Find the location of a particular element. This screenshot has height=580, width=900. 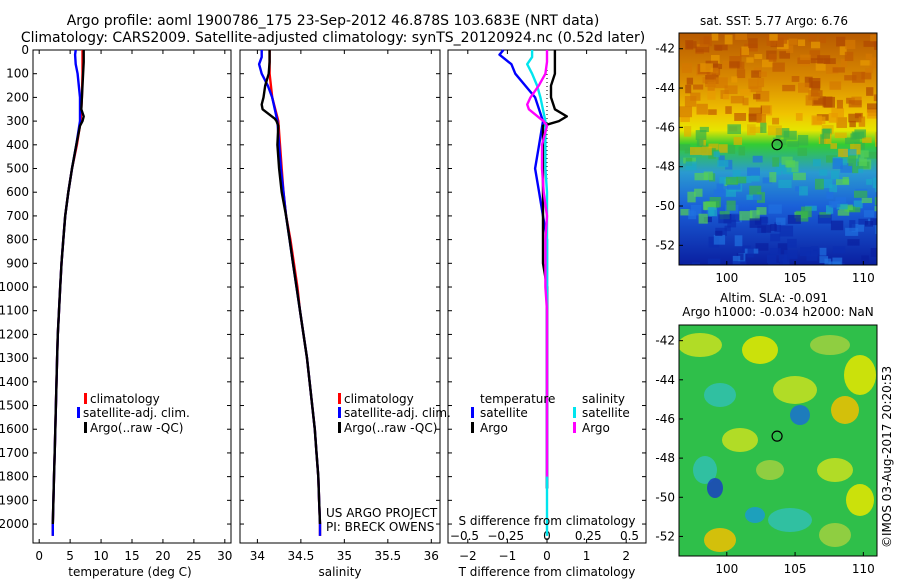

depth-tick-label: 800 is located at coordinates (17, 240).